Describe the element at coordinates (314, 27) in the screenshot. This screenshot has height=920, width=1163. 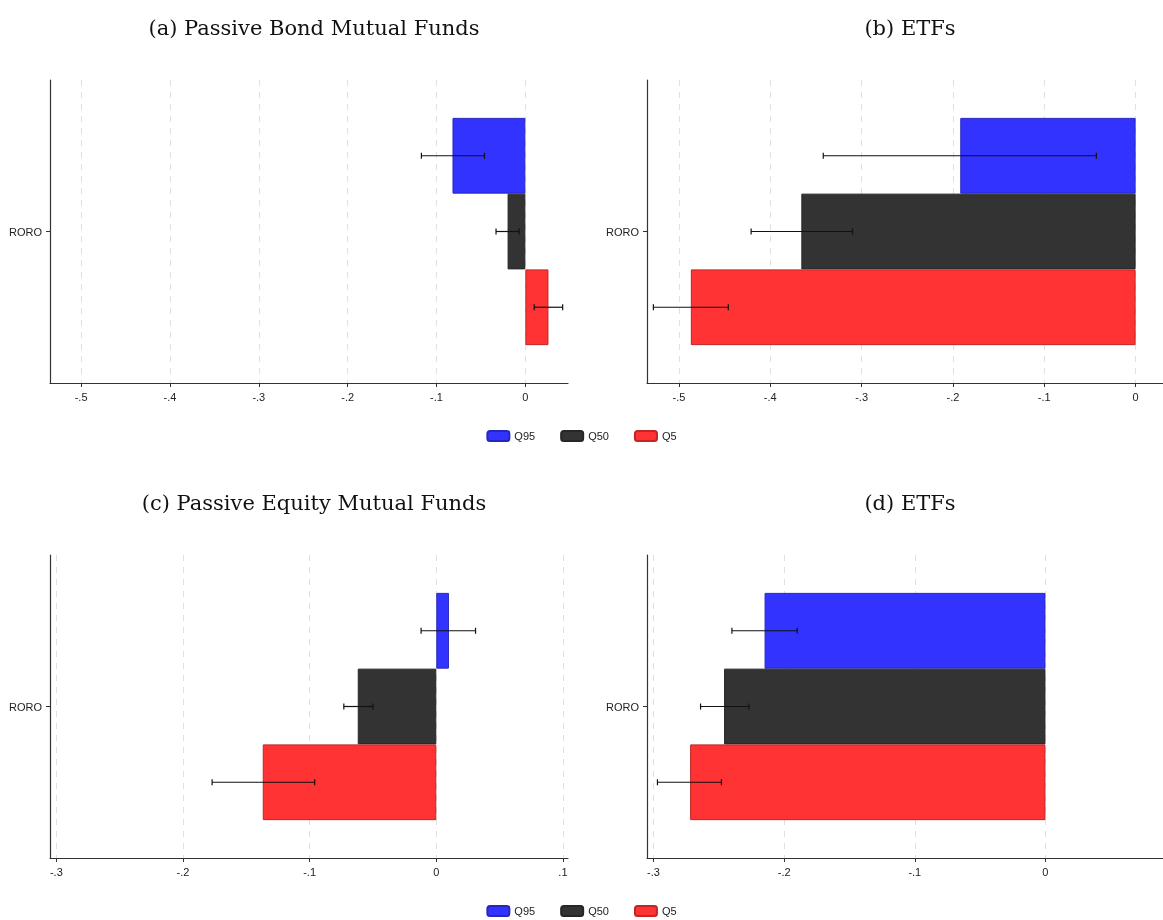
I see `chart-title: (a) Passive Bond Mutual Funds` at that location.